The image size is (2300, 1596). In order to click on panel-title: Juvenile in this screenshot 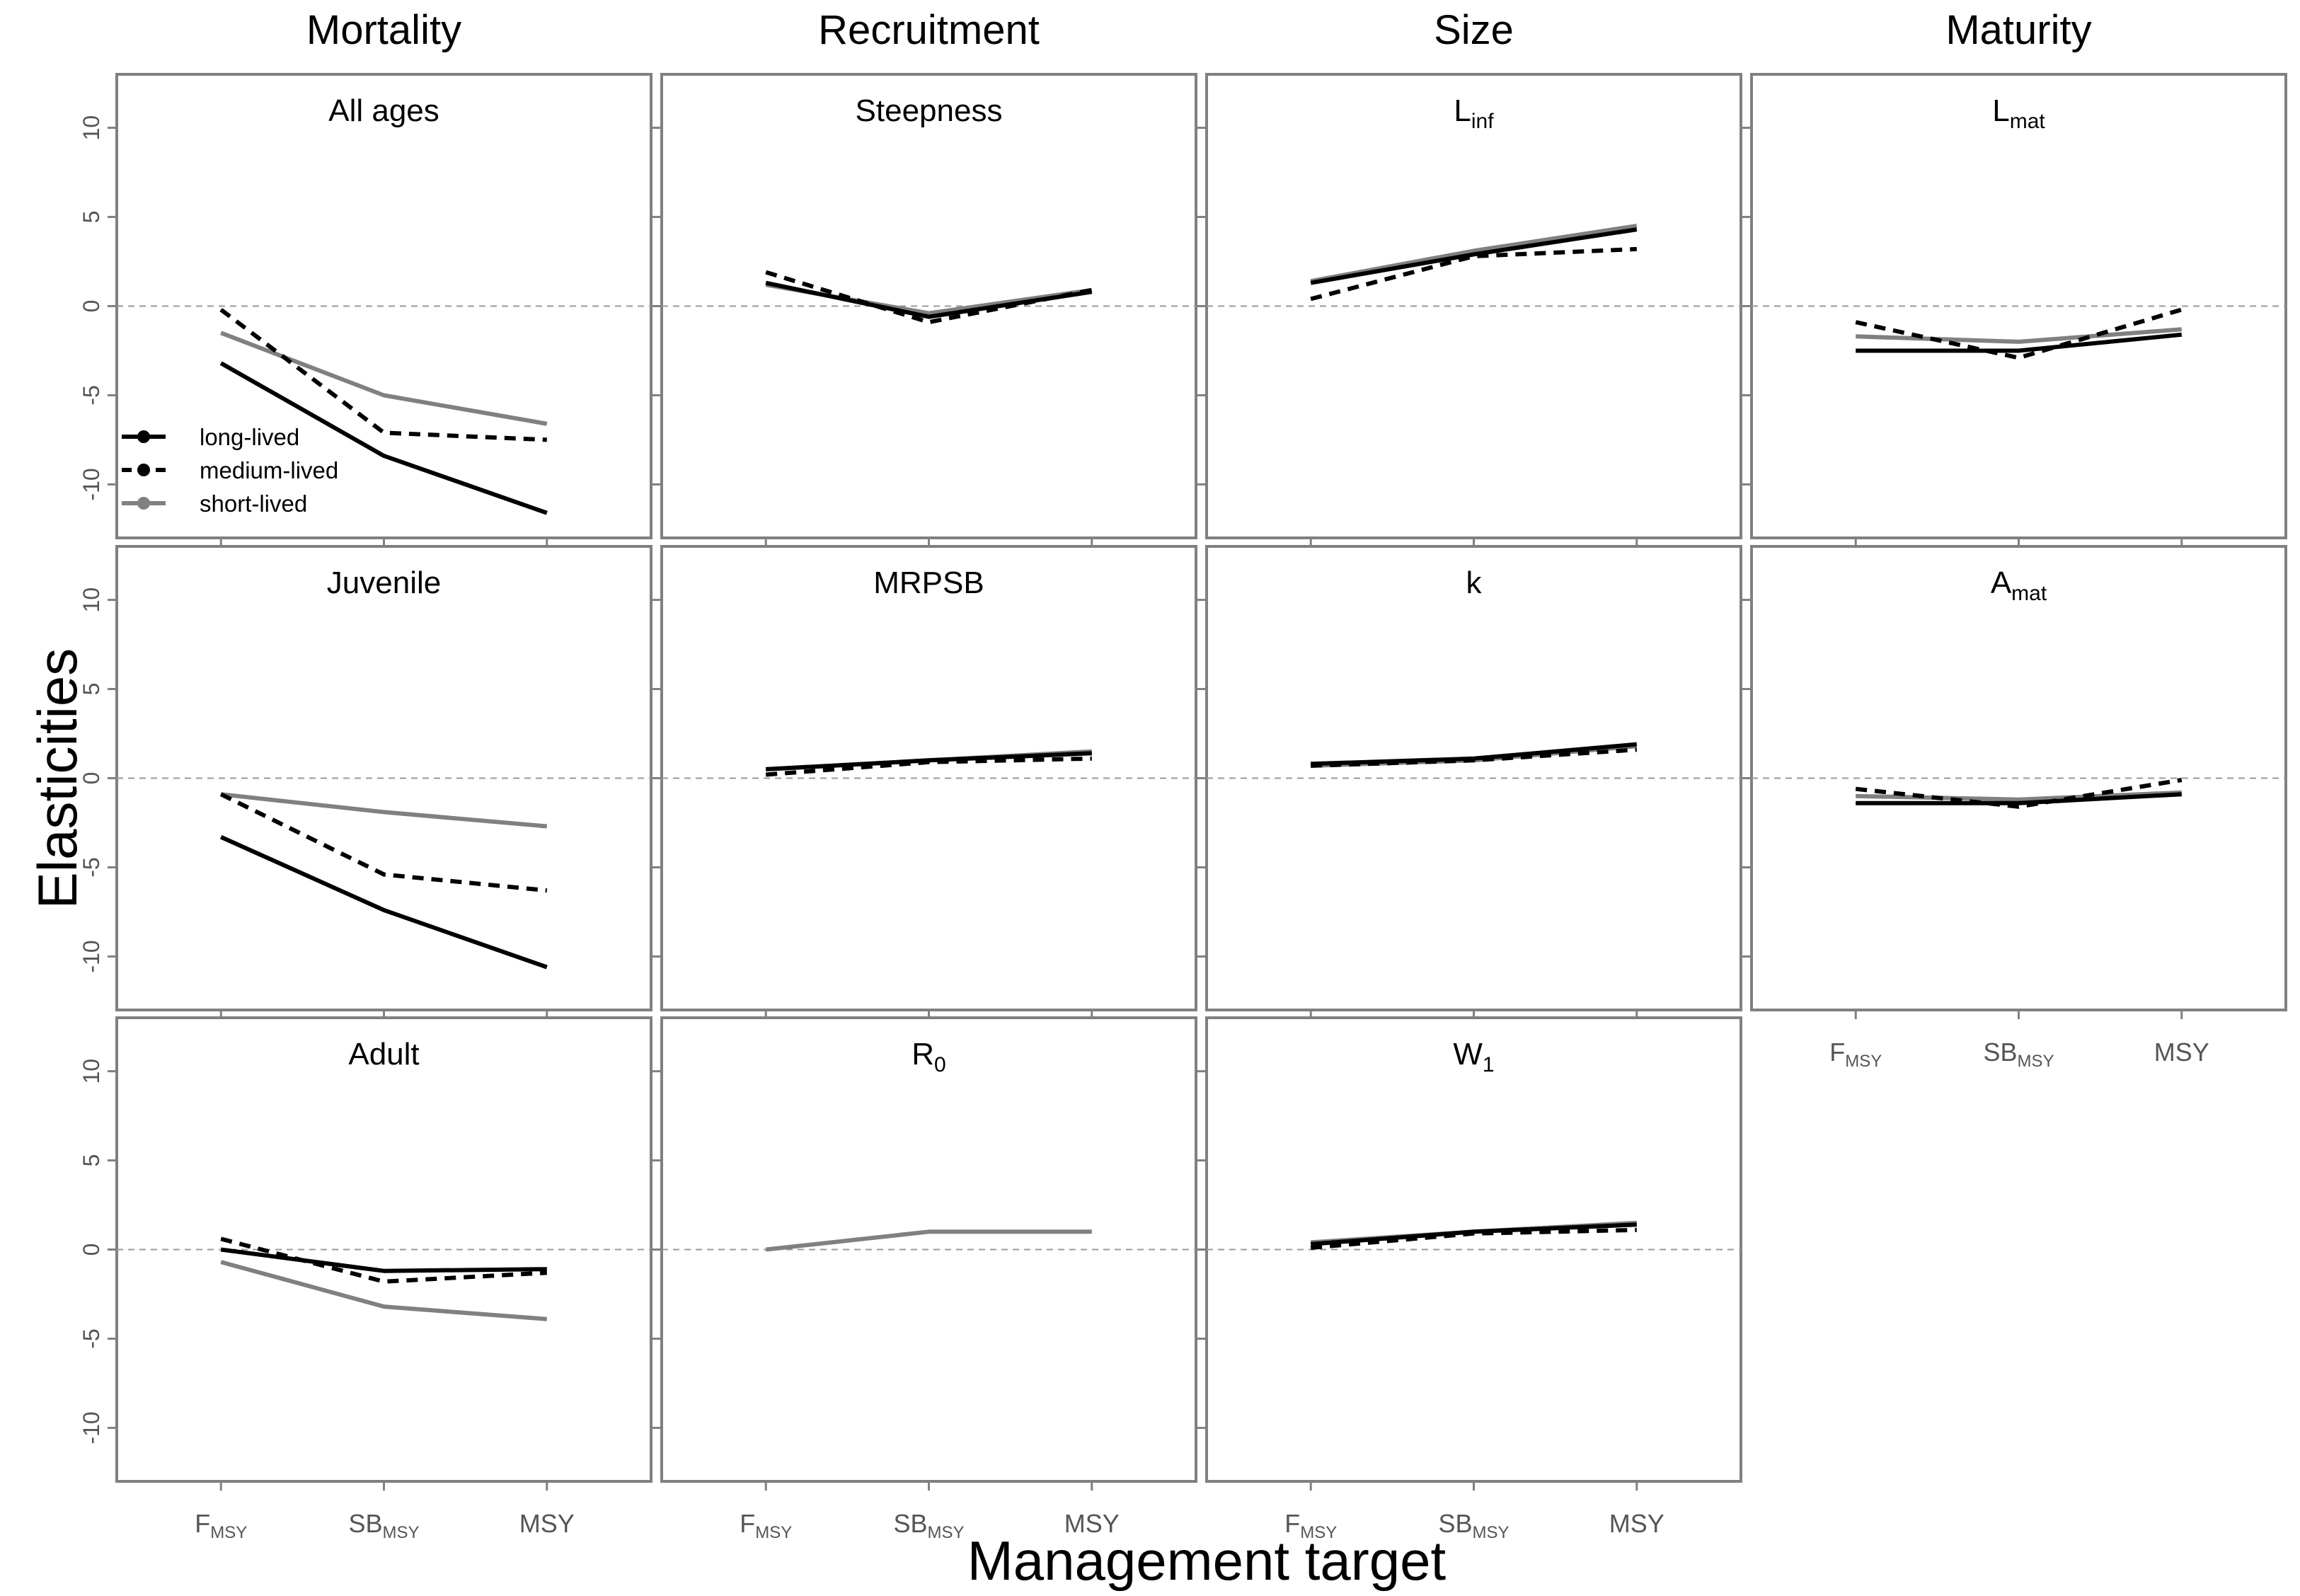, I will do `click(384, 583)`.